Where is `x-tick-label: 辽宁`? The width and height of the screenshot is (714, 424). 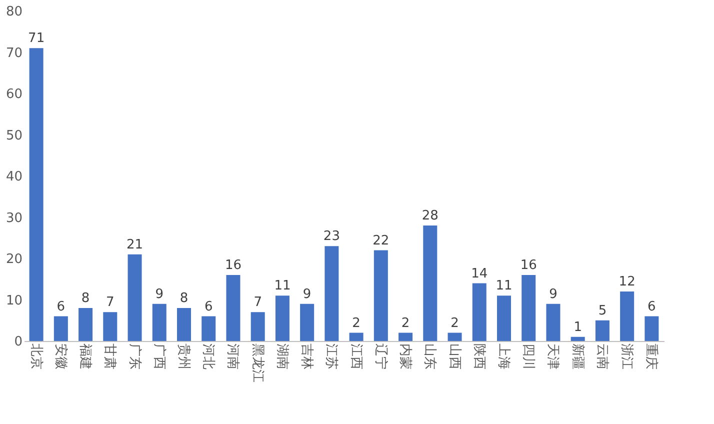 x-tick-label: 辽宁 is located at coordinates (380, 357).